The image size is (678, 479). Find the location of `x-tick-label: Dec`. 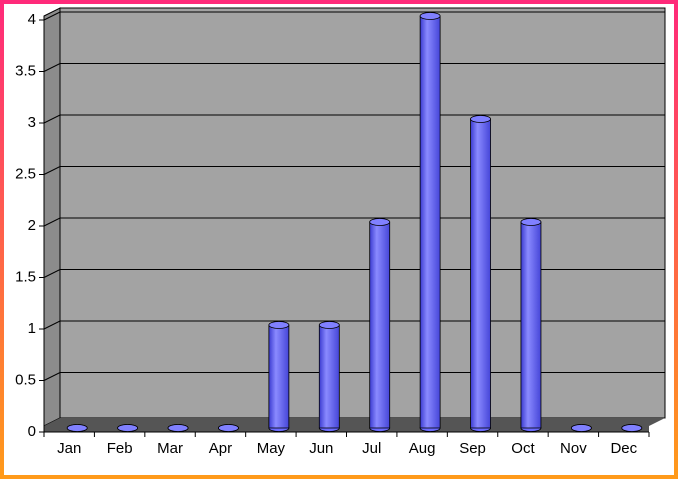

x-tick-label: Dec is located at coordinates (623, 448).